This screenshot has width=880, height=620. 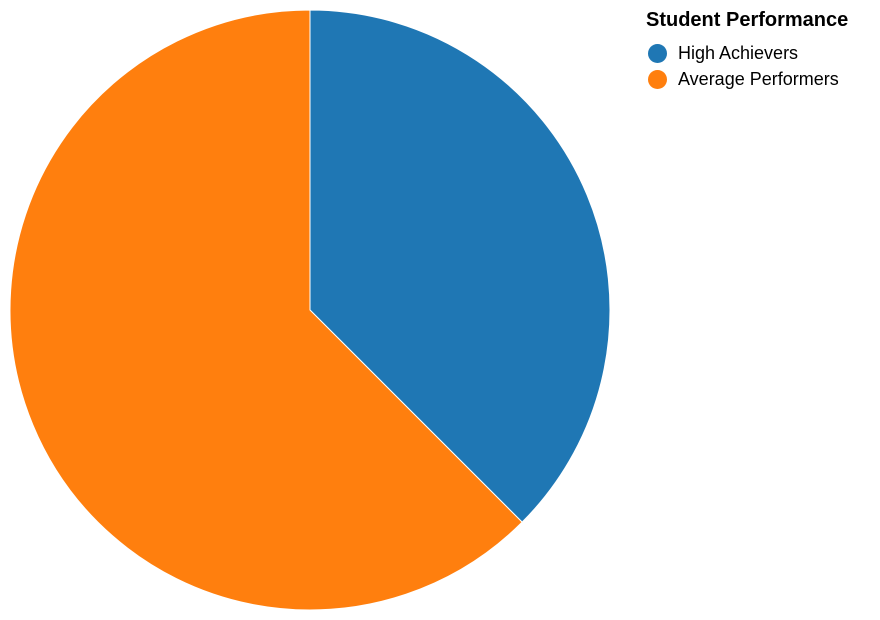 I want to click on legend-label-high-achievers: High Achievers, so click(x=738, y=52).